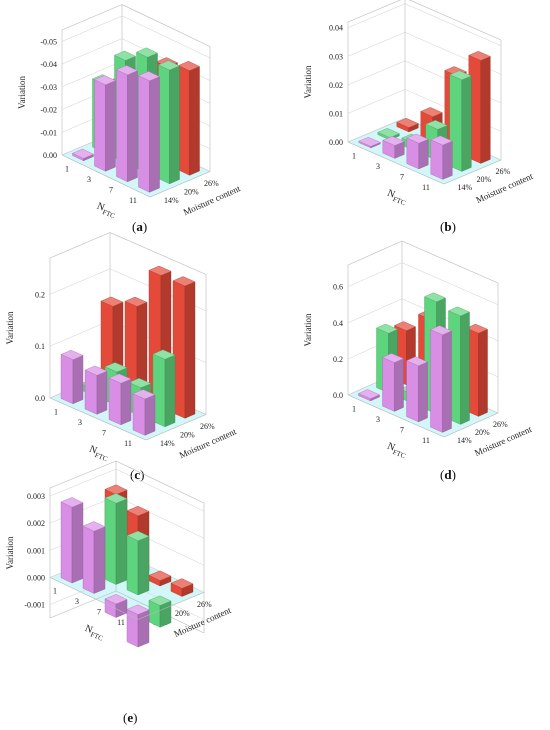 Image resolution: width=550 pixels, height=730 pixels. I want to click on chart-c-ztick: 20%, so click(187, 434).